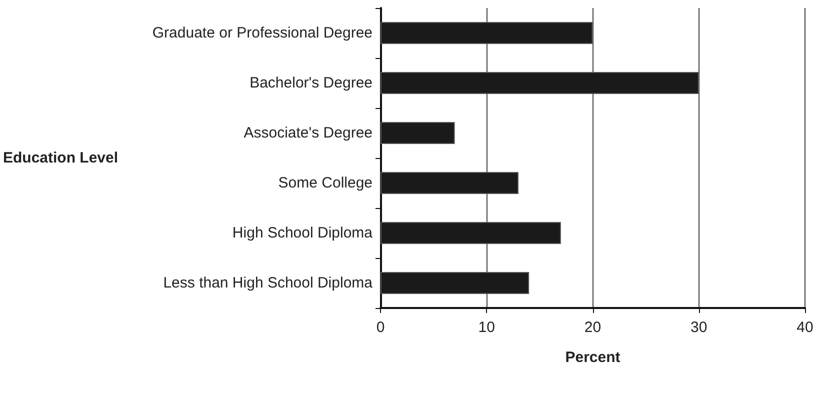 This screenshot has height=413, width=820. Describe the element at coordinates (268, 283) in the screenshot. I see `y-tick-label: Less than High School Diploma` at that location.